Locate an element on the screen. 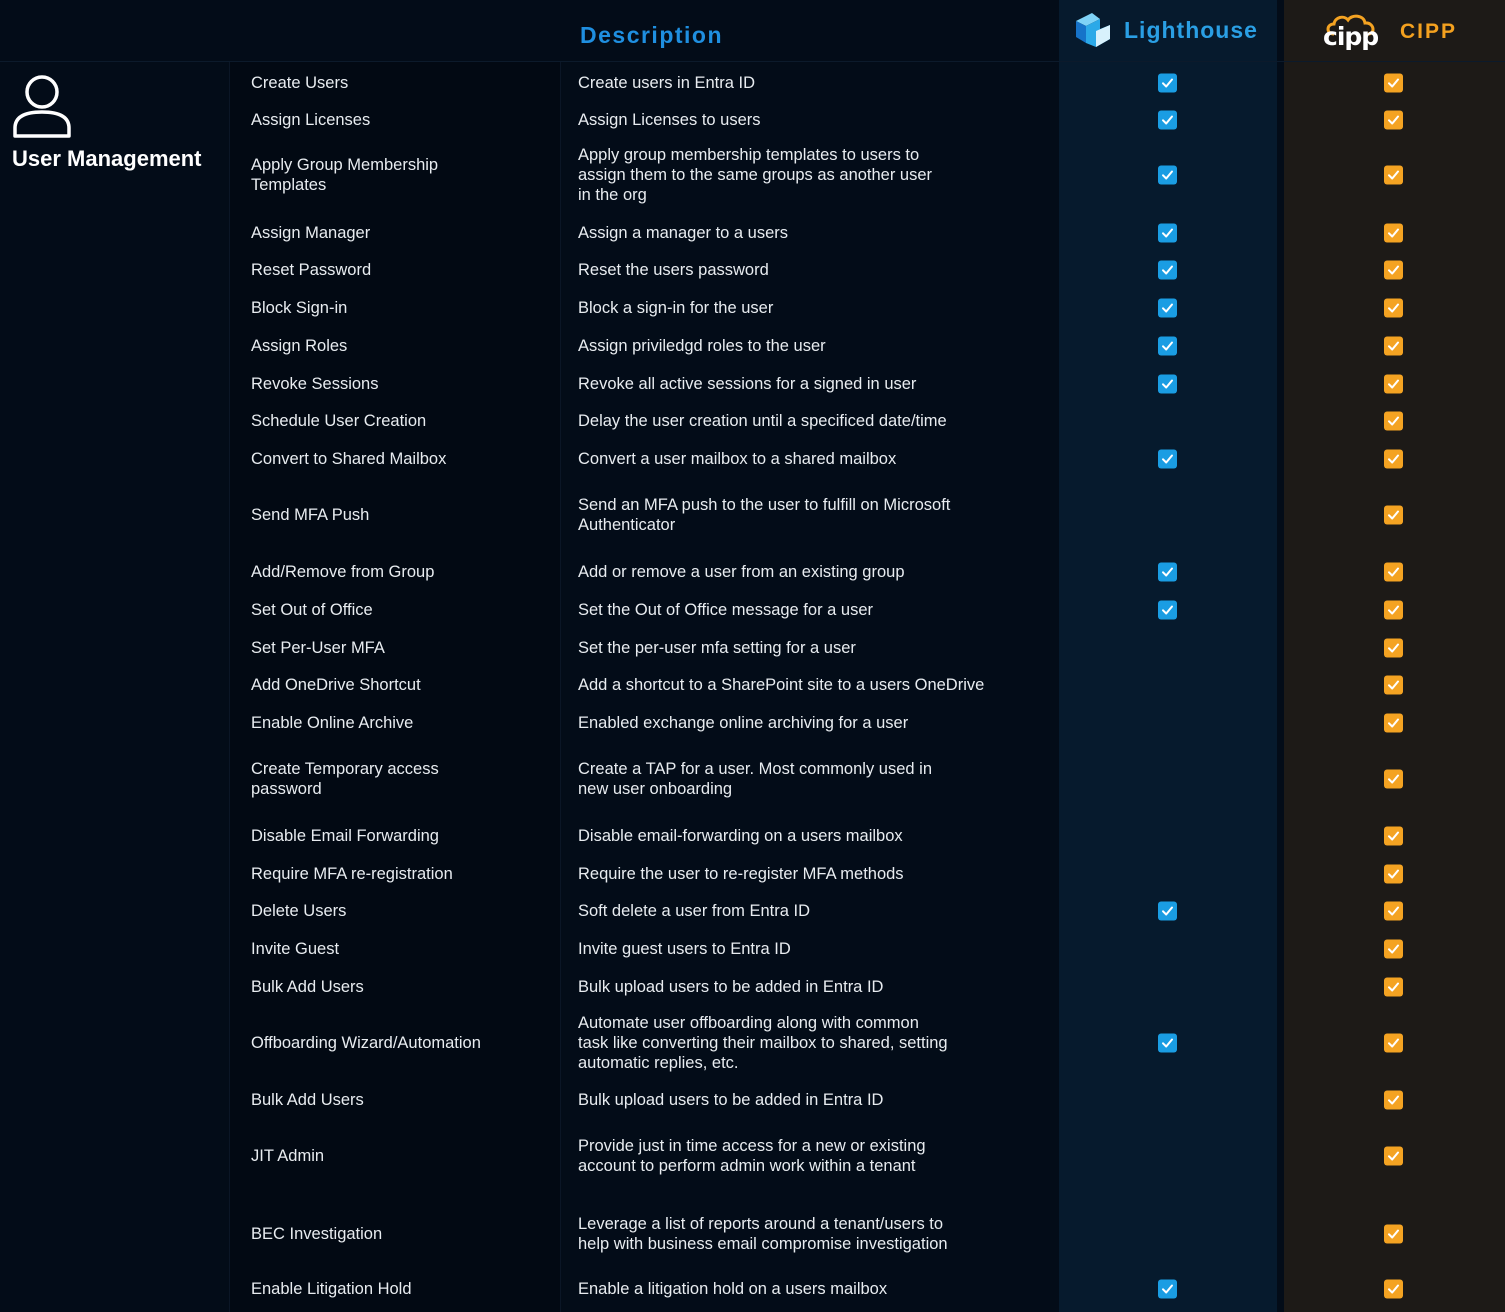  header-divider is located at coordinates (752, 61).